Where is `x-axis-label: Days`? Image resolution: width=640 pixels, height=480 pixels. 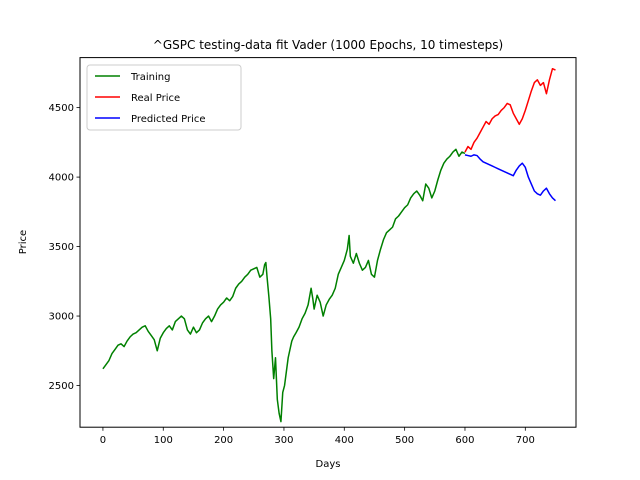
x-axis-label: Days is located at coordinates (328, 464).